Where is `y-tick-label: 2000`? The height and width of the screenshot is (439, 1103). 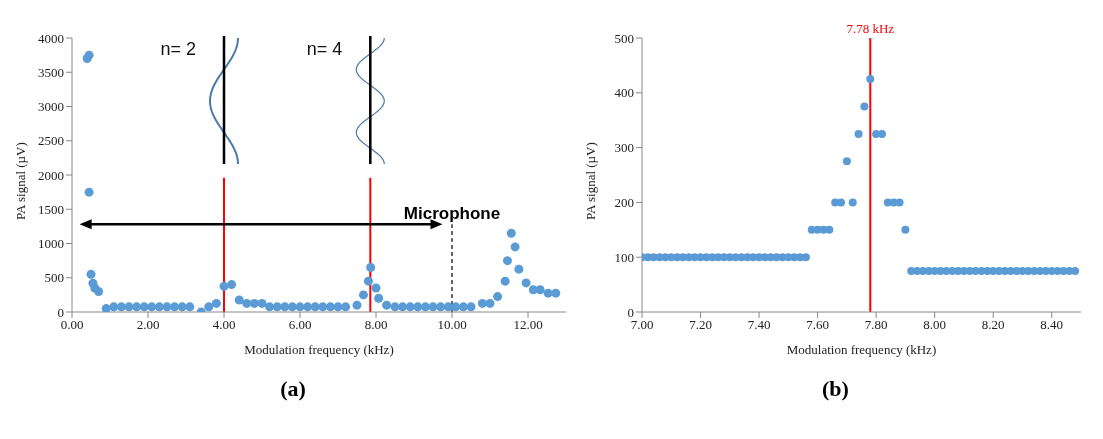 y-tick-label: 2000 is located at coordinates (51, 175).